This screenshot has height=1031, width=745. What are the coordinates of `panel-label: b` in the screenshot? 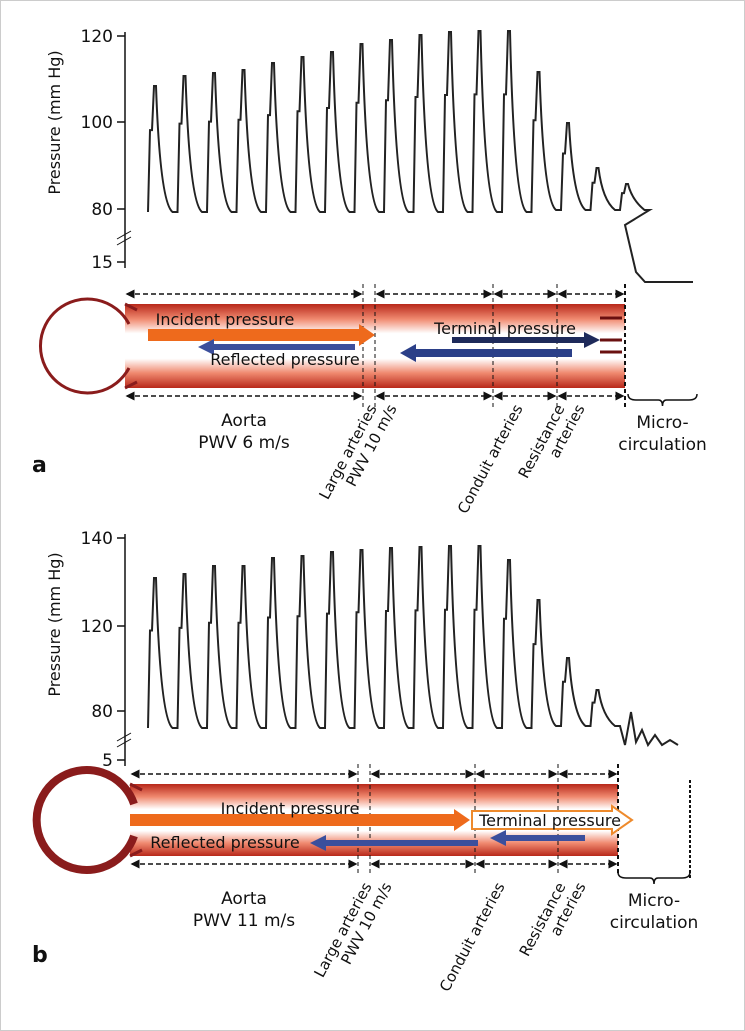 It's located at (40, 955).